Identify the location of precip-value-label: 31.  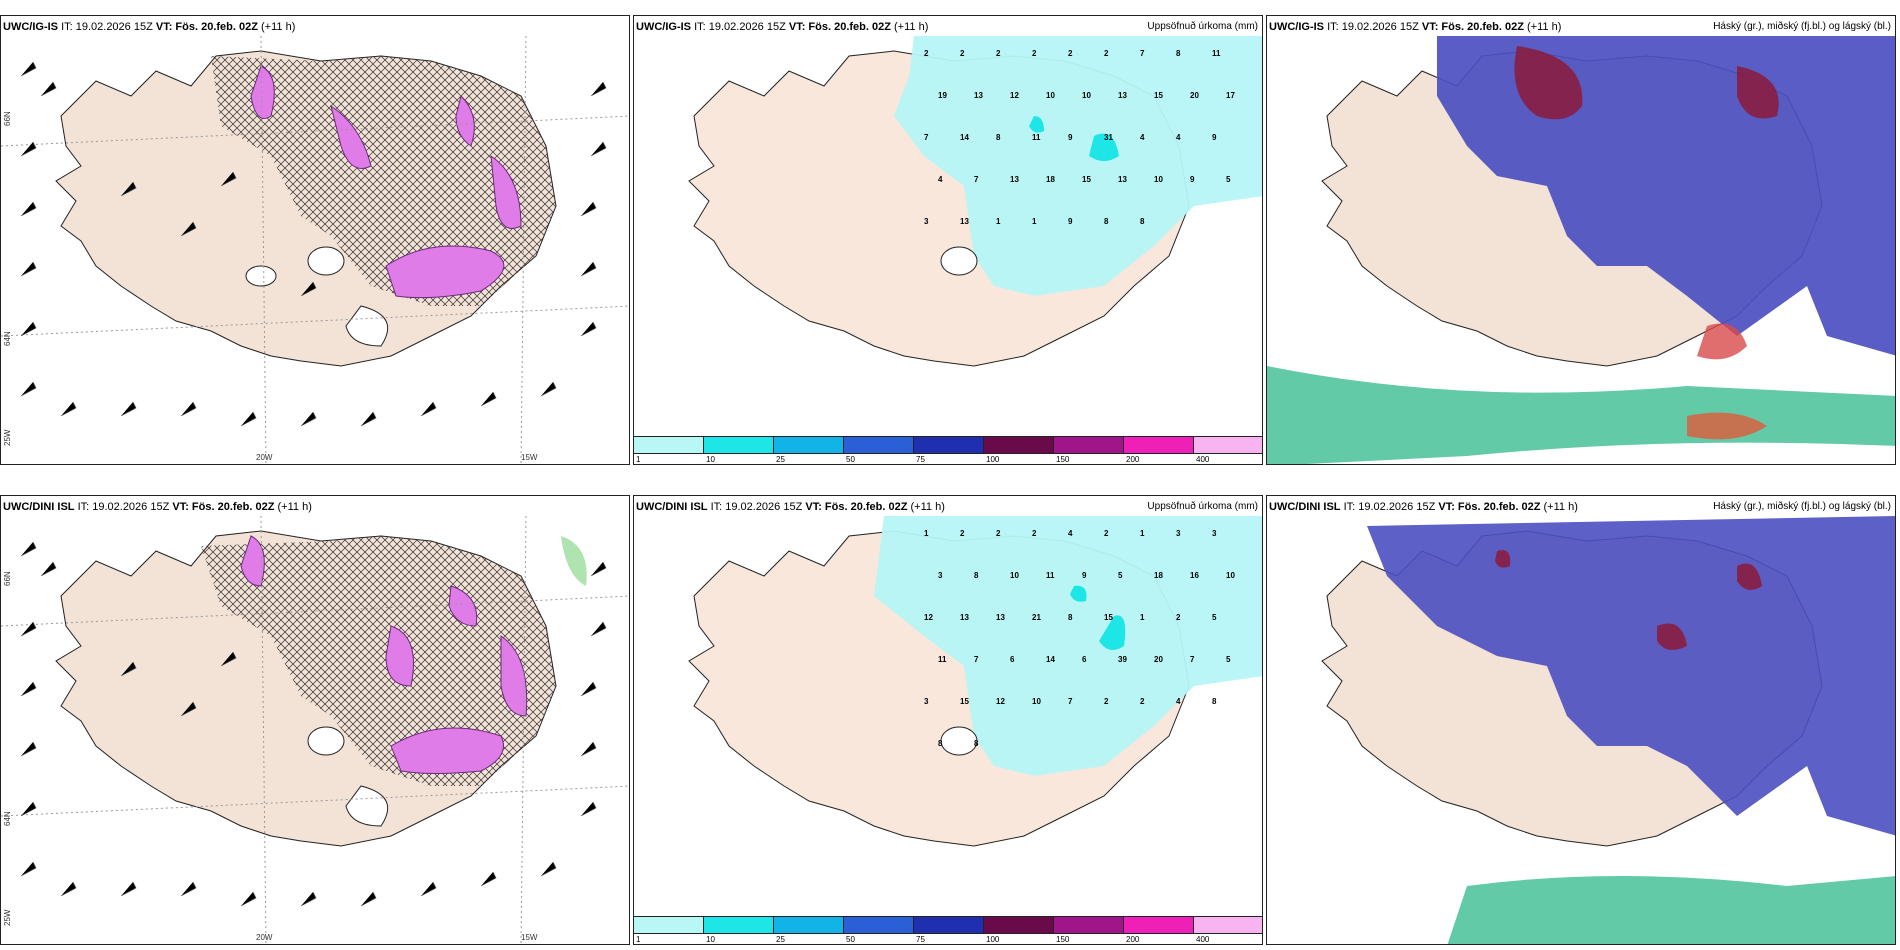
(1108, 137).